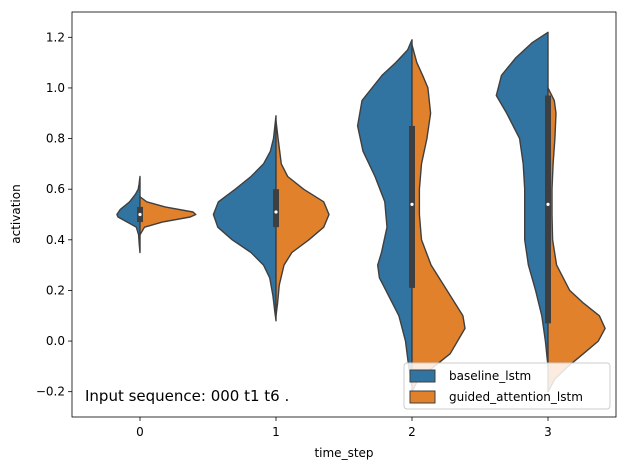 The height and width of the screenshot is (470, 630). What do you see at coordinates (516, 397) in the screenshot?
I see `legend-label-guided-attention: guided_attention_lstm` at bounding box center [516, 397].